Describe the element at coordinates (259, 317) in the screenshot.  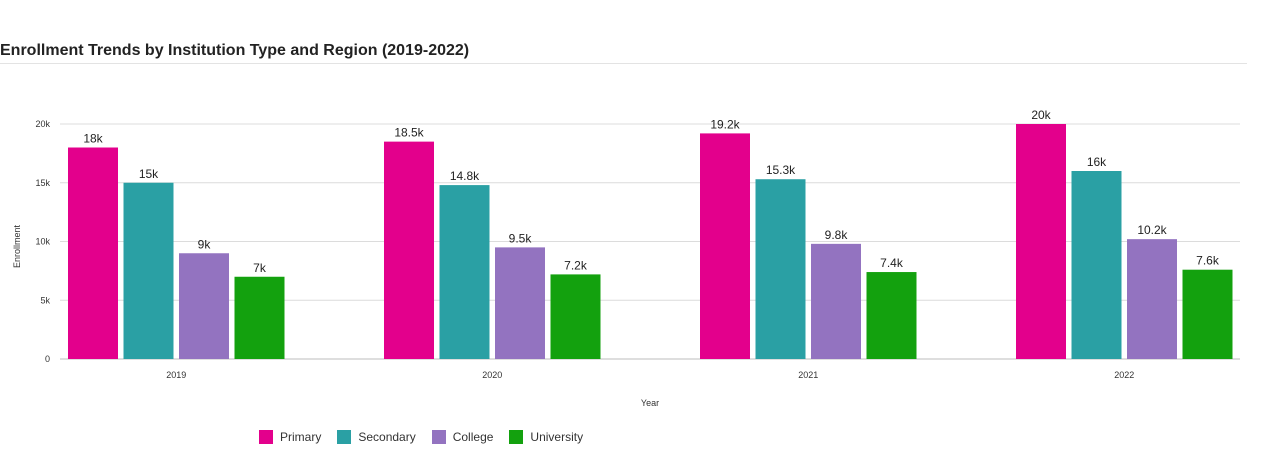
I see `bar-university-2019` at that location.